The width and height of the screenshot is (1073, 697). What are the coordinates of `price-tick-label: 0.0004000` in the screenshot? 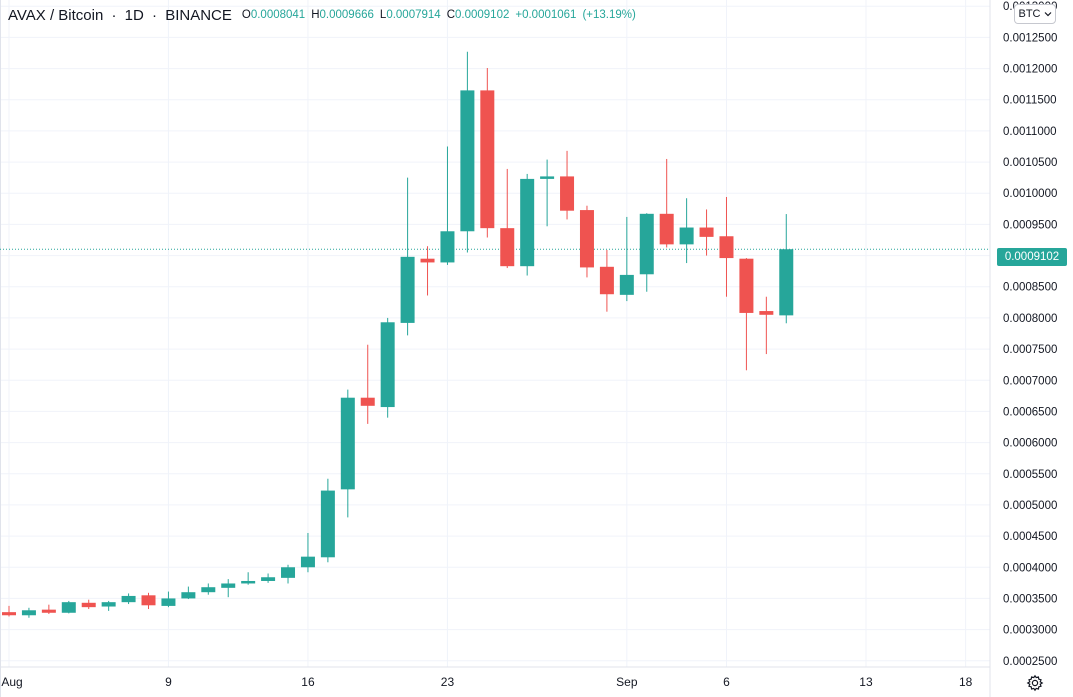 It's located at (1030, 568).